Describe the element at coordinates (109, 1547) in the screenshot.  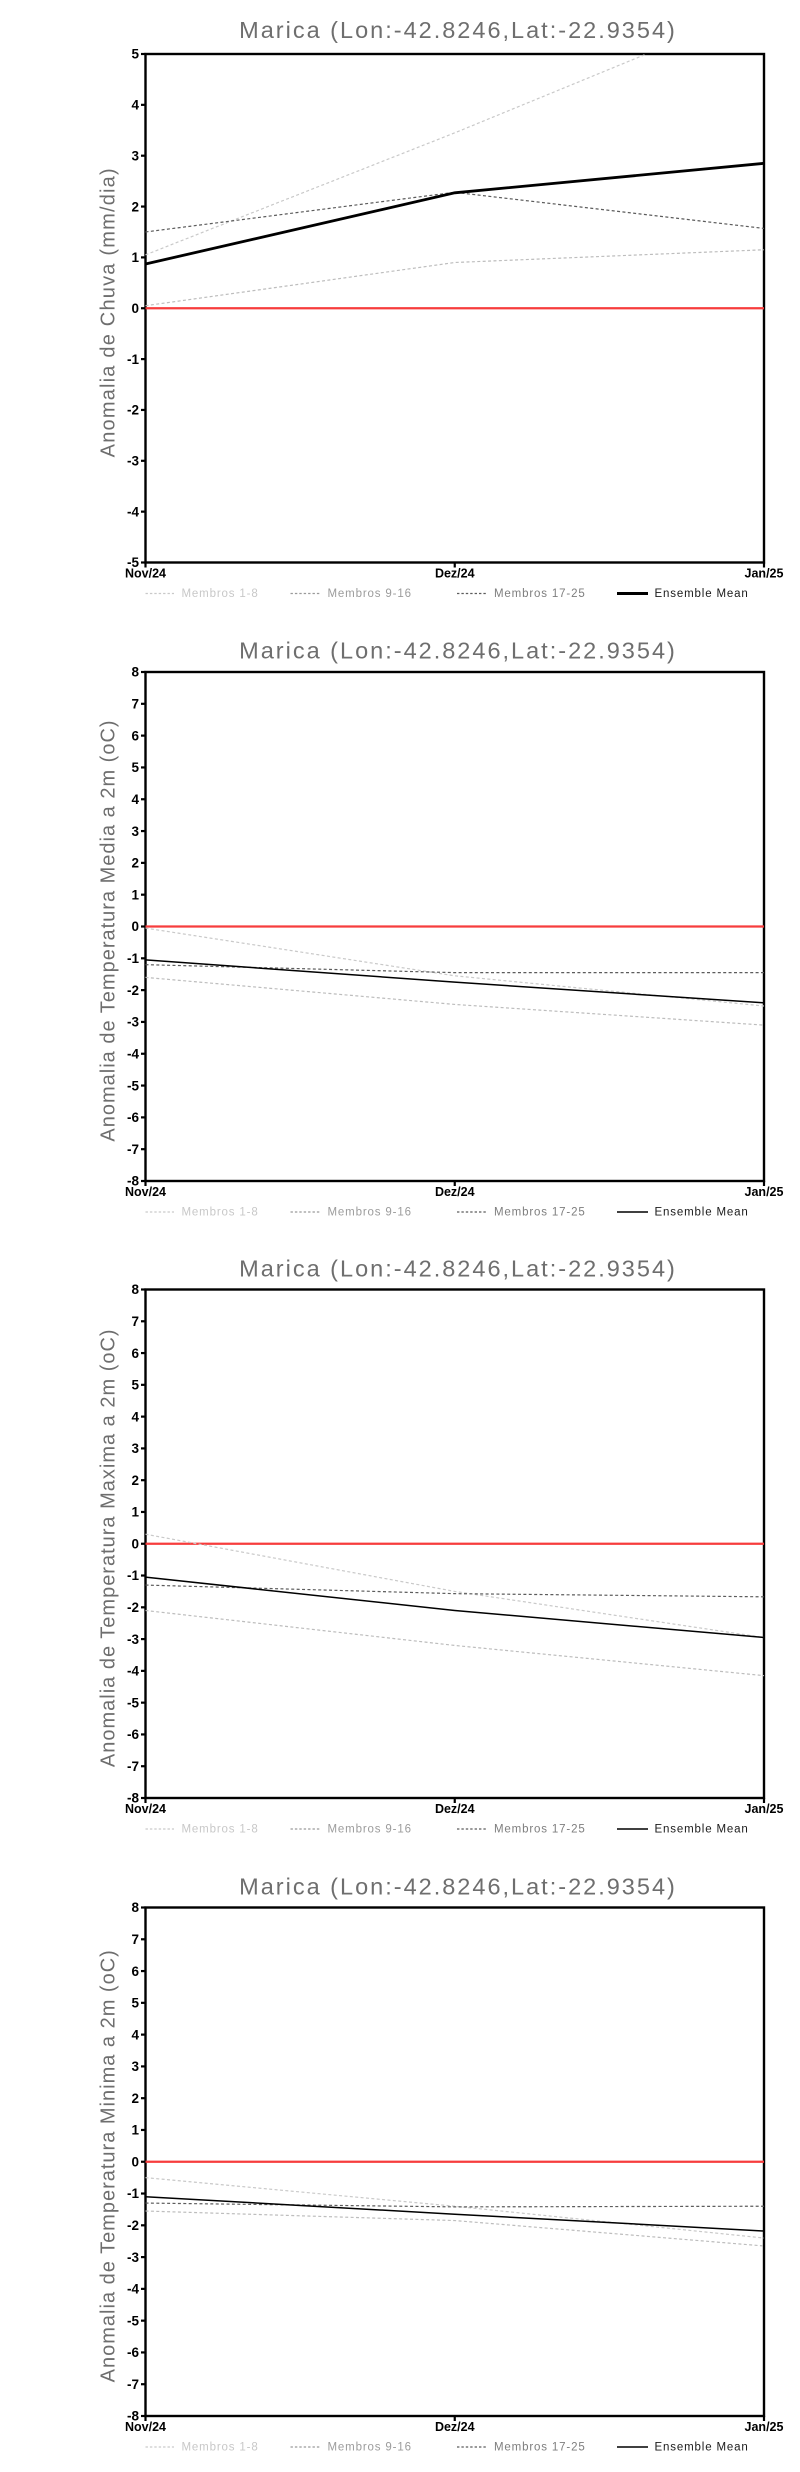
I see `svg-text:Anomalia de Temperatura Maxima: Anomalia de Temperatura Maxima a 2m (oC)` at that location.